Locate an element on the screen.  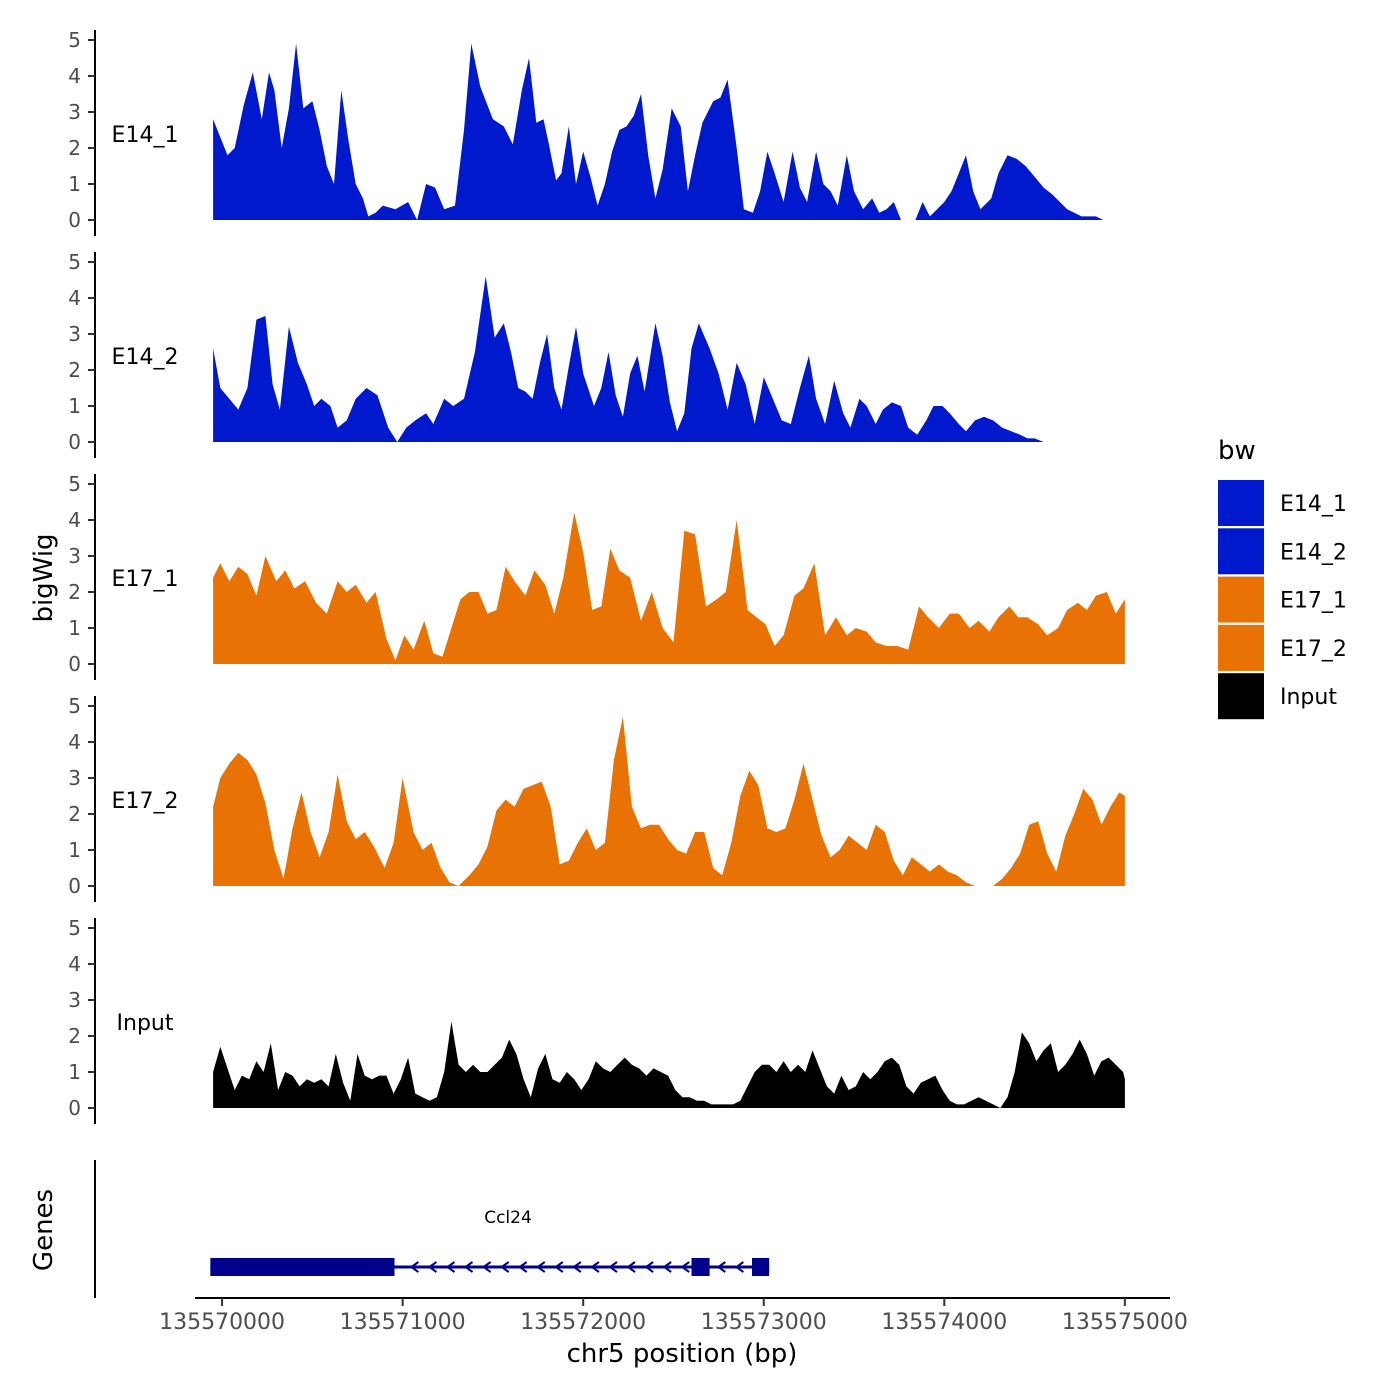
track-label: Input is located at coordinates (145, 1023).